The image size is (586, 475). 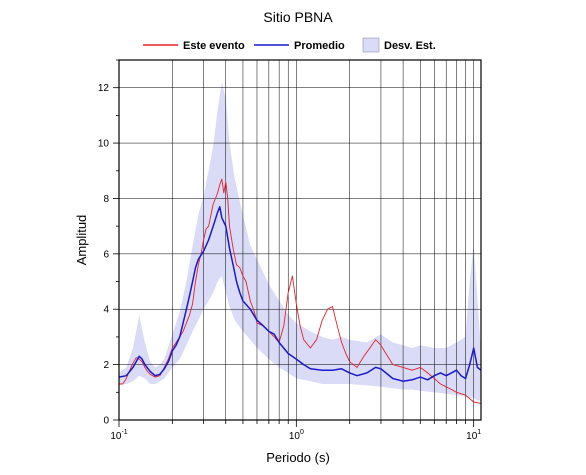 What do you see at coordinates (118, 435) in the screenshot?
I see `x-tick-label: 10⁻¹` at bounding box center [118, 435].